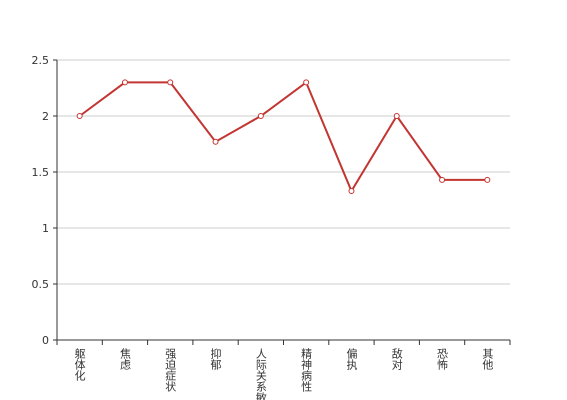 This screenshot has height=400, width=567. I want to click on x-tick-label: 抑郁, so click(215, 358).